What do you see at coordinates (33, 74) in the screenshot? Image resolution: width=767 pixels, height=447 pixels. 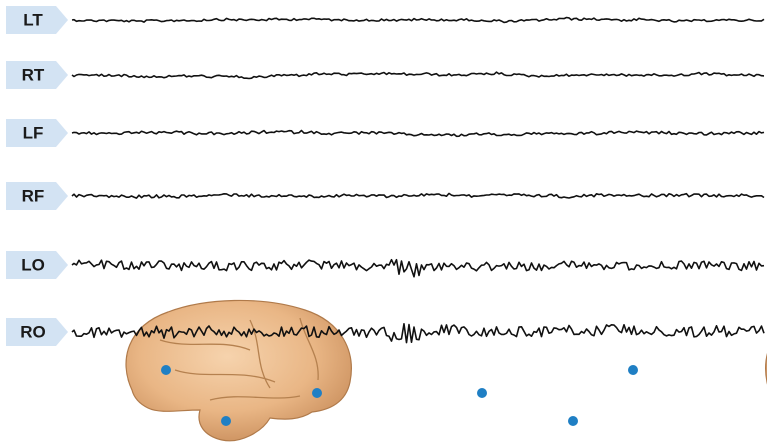 I see `channel-label: RT` at bounding box center [33, 74].